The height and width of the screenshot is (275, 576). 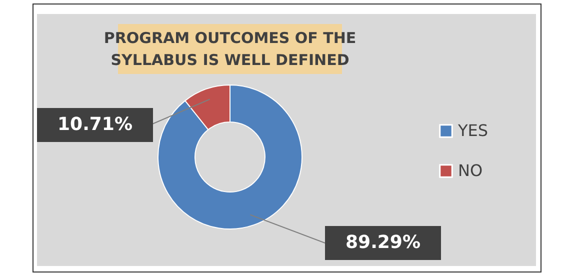 What do you see at coordinates (472, 130) in the screenshot?
I see `legend-label: YES` at bounding box center [472, 130].